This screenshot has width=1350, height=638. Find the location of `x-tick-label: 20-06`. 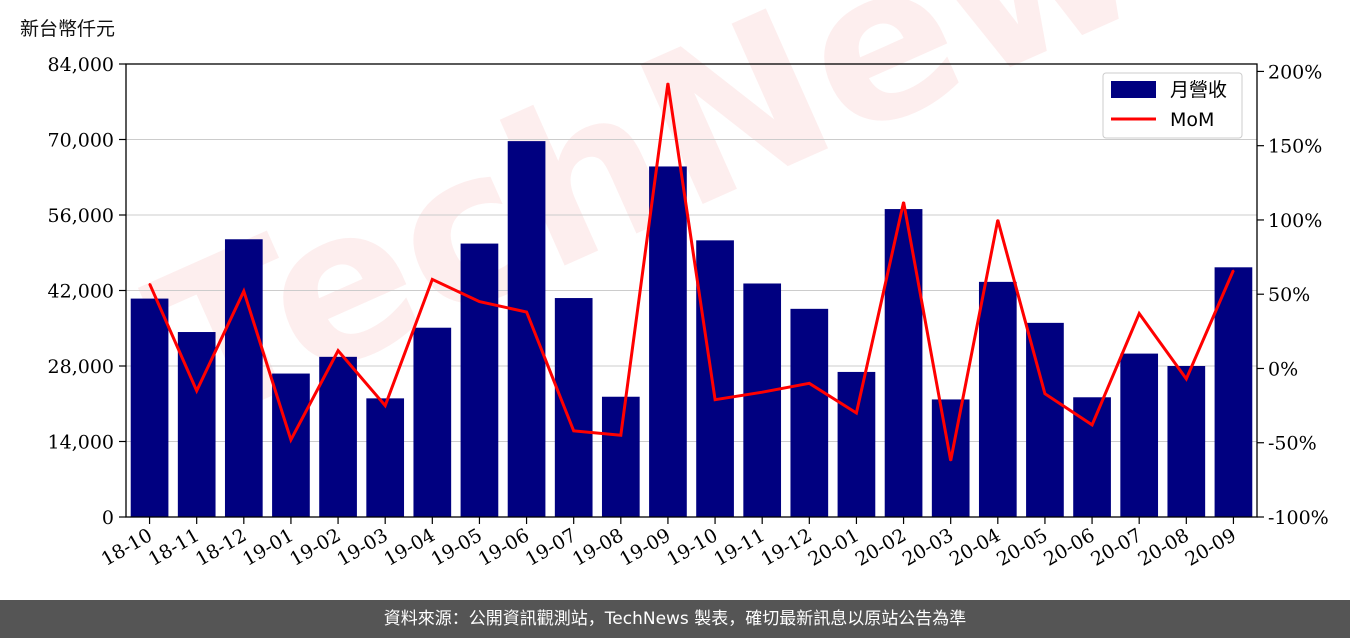

x-tick-label: 20-06 is located at coordinates (1069, 547).